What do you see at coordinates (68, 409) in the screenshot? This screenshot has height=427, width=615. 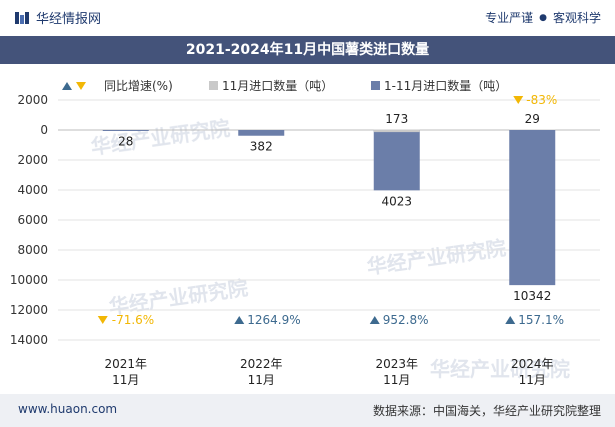 I see `footer-url: www.huaon.com` at bounding box center [68, 409].